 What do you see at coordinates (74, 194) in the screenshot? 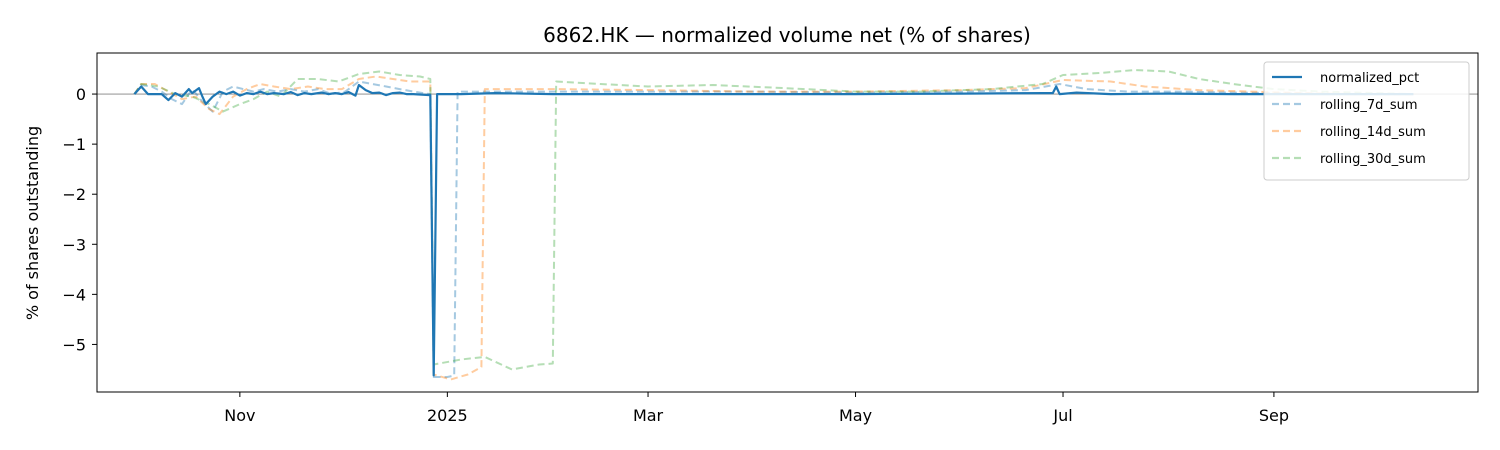
I see `y-tick-label: −2` at bounding box center [74, 194].